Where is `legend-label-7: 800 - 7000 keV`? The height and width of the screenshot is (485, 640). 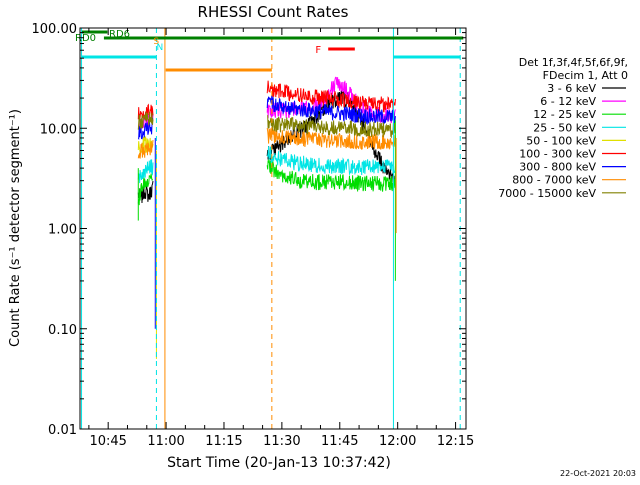
legend-label-7: 800 - 7000 keV is located at coordinates (554, 180).